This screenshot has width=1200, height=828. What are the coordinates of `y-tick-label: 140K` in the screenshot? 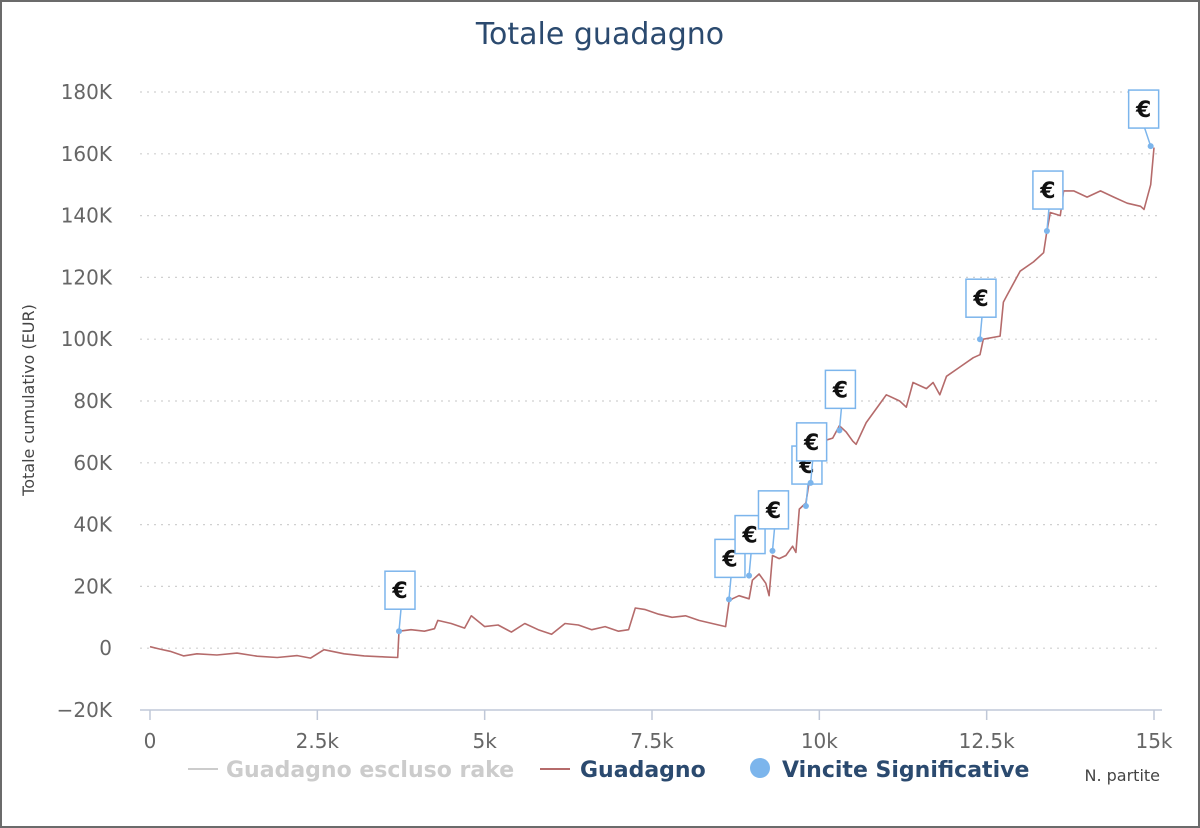 It's located at (87, 216).